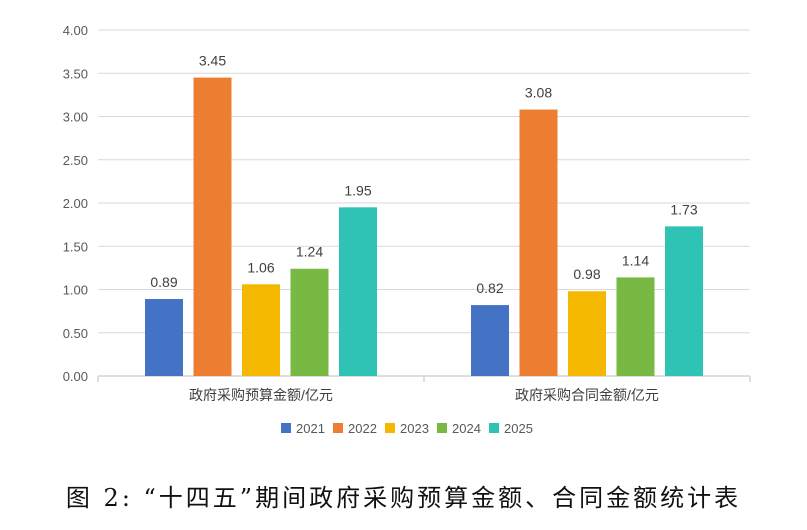 The width and height of the screenshot is (807, 530). Describe the element at coordinates (635, 260) in the screenshot. I see `data-label: 1.14` at that location.